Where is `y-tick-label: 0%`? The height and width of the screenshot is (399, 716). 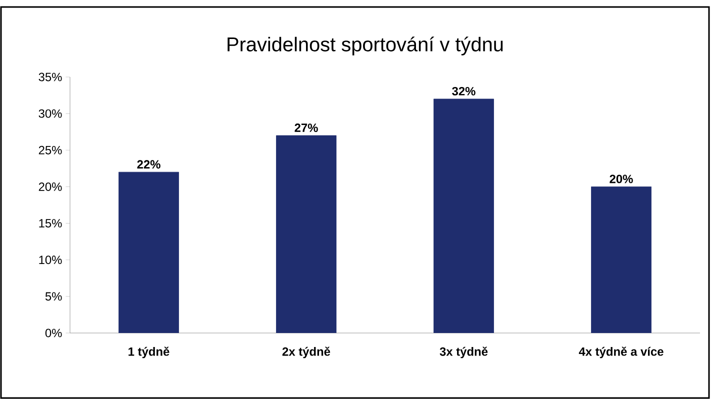 y-tick-label: 0% is located at coordinates (53, 333).